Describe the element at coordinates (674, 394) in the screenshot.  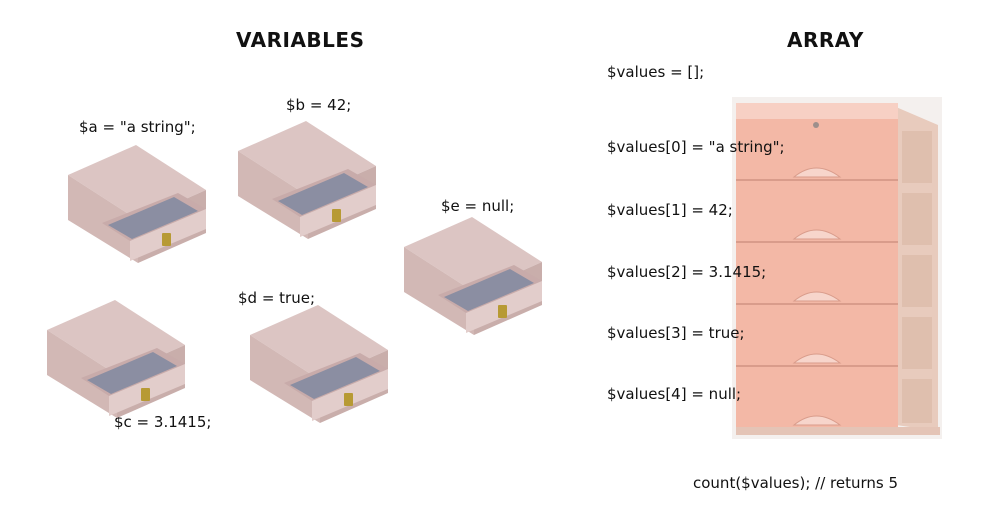
I see `array-item-4-label: $values[4] = null;` at that location.